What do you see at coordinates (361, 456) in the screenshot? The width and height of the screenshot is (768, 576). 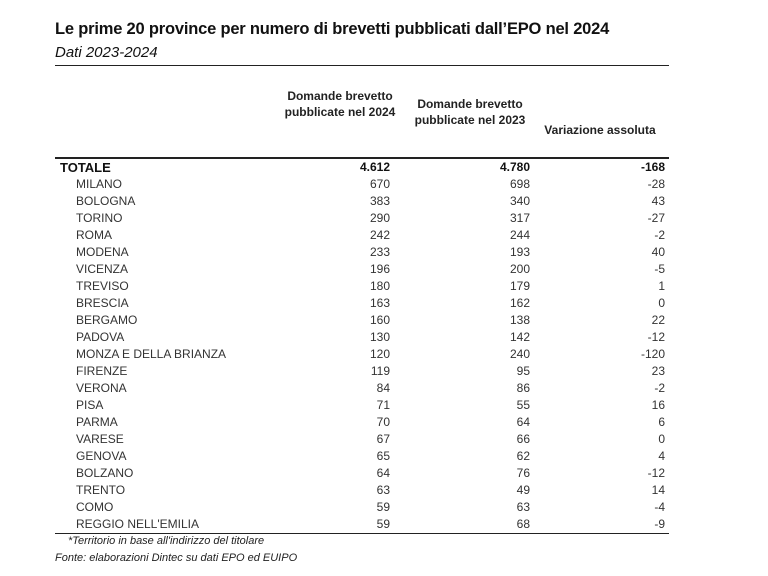 I see `table-row: GENOVA 65 62 4` at bounding box center [361, 456].